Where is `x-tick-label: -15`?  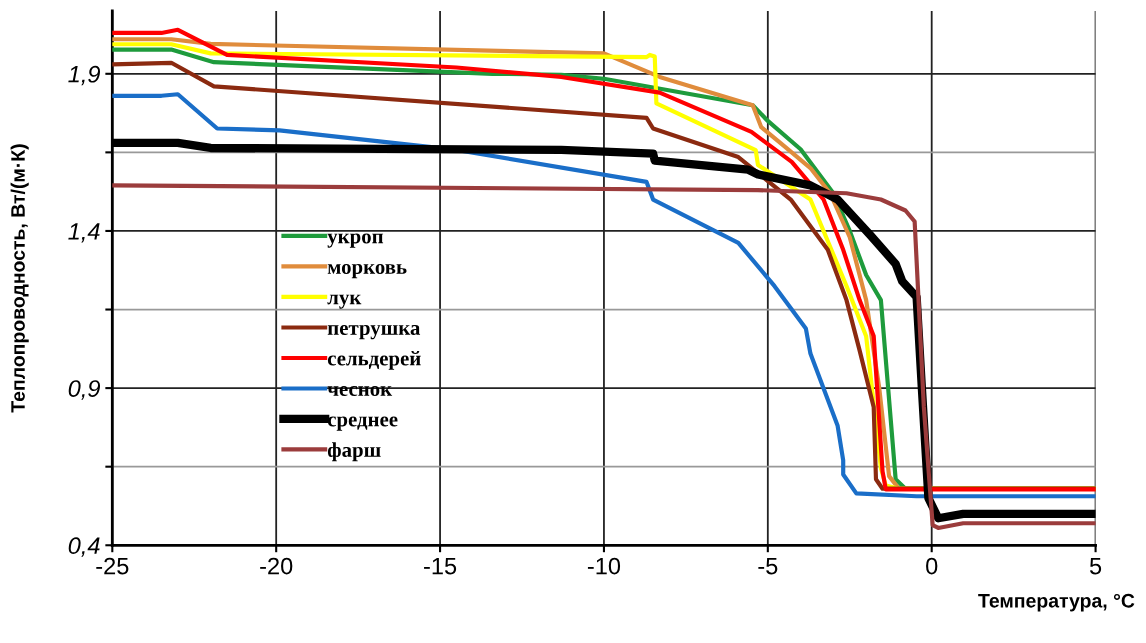
x-tick-label: -15 is located at coordinates (440, 566).